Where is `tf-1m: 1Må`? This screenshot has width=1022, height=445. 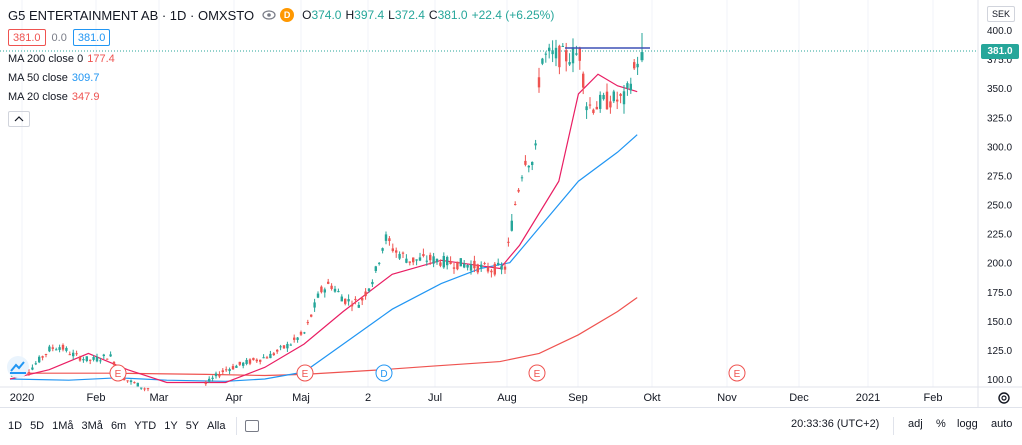
tf-1m: 1Må is located at coordinates (63, 425).